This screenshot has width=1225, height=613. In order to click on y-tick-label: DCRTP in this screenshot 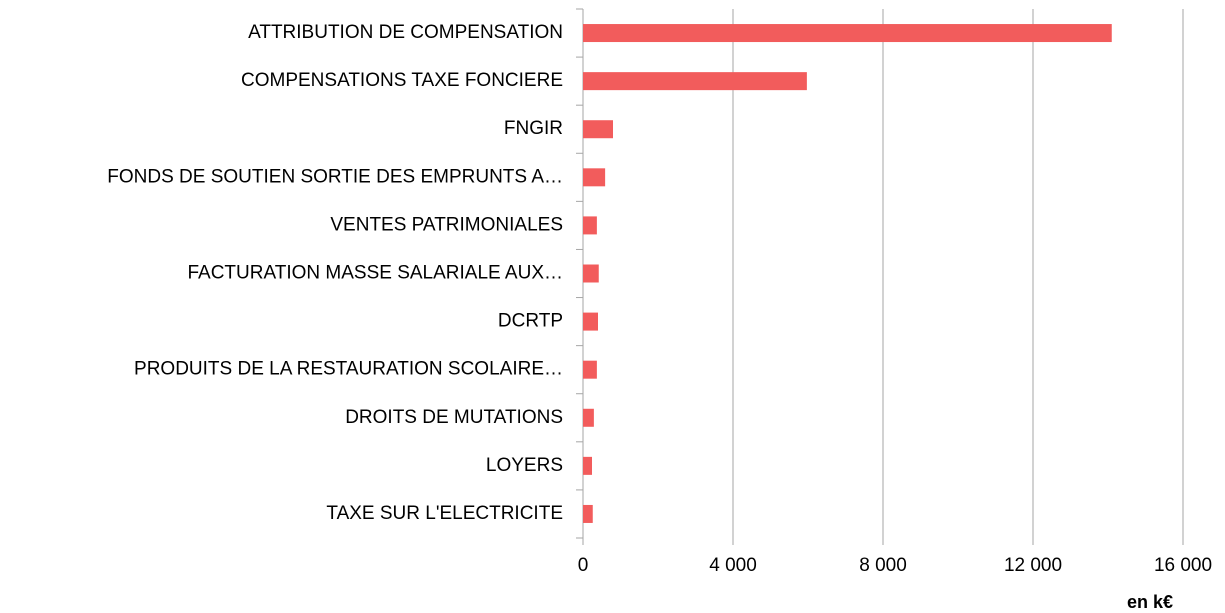, I will do `click(530, 321)`.